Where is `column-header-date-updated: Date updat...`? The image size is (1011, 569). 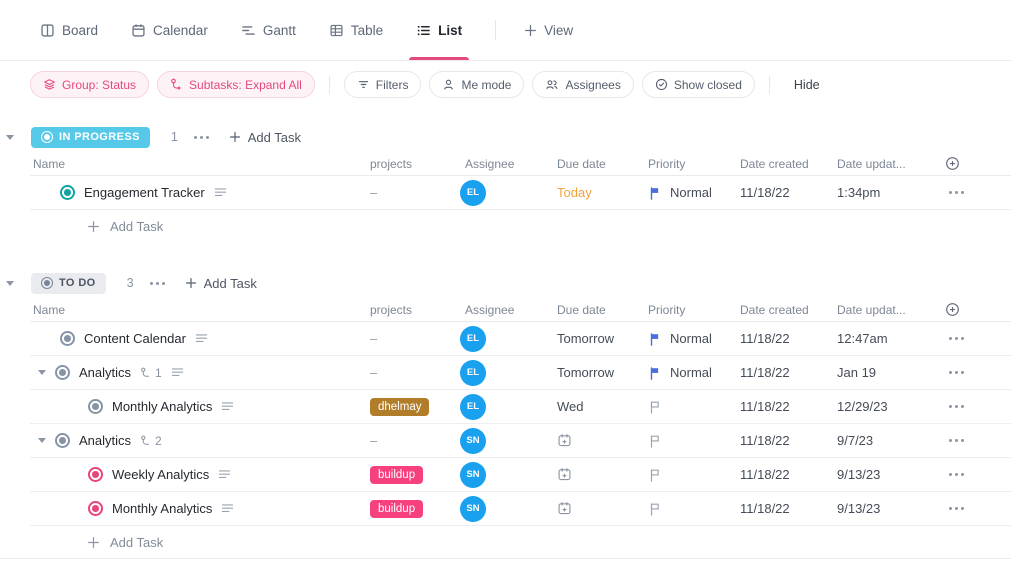
column-header-date-updated: Date updat... is located at coordinates (871, 163).